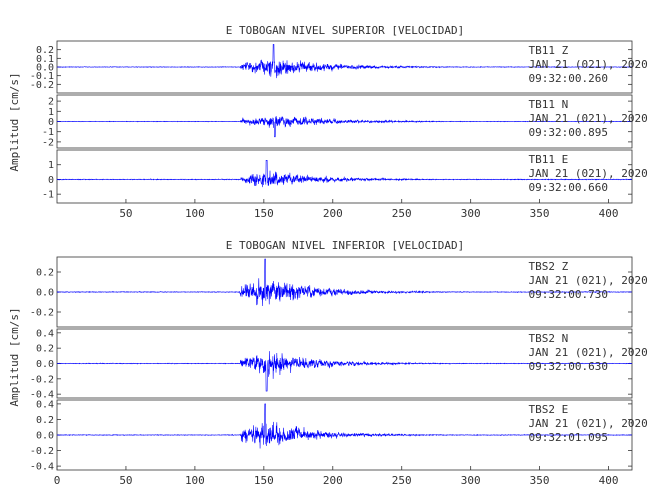 This screenshot has width=650, height=500. I want to click on chart-title: E TOBOGAN NIVEL SUPERIOR [VELOCIDAD], so click(345, 30).